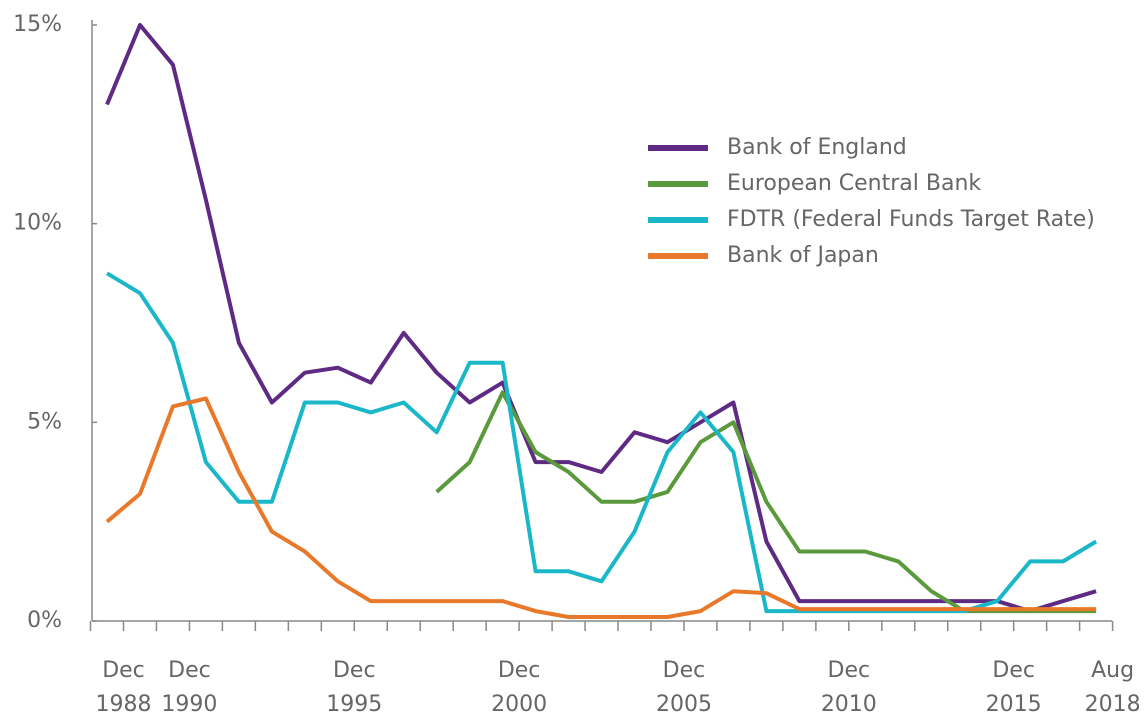  What do you see at coordinates (1014, 687) in the screenshot?
I see `x-tick-label: Dec 2015` at bounding box center [1014, 687].